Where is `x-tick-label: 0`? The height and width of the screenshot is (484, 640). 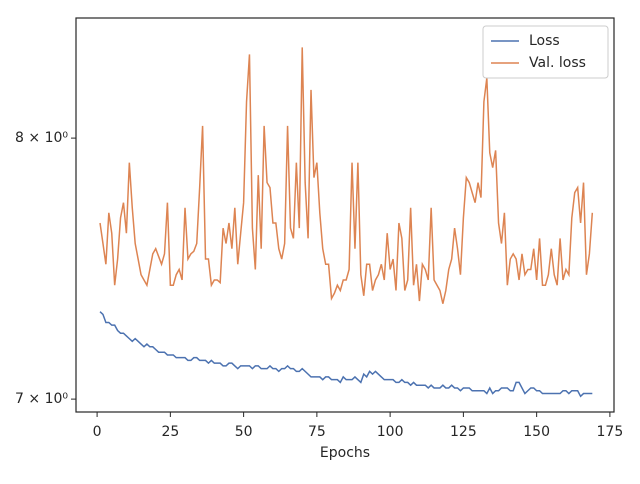
x-tick-label: 0 is located at coordinates (97, 432).